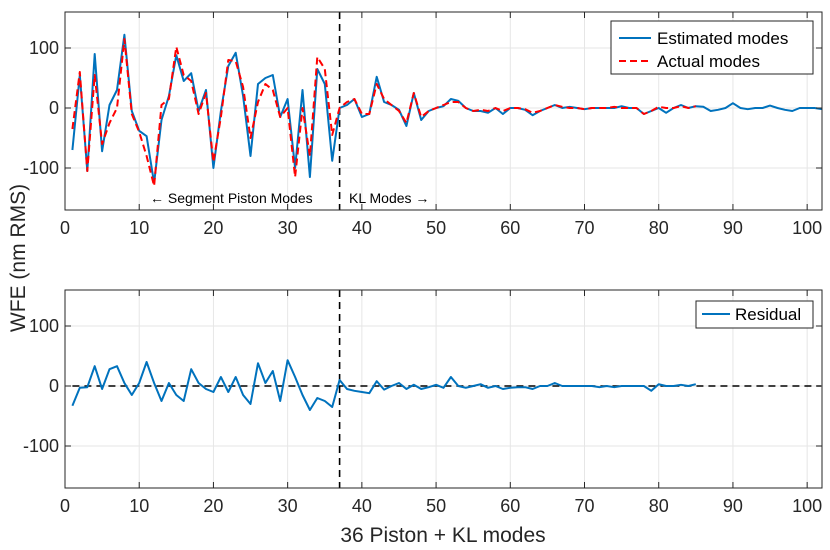  What do you see at coordinates (722, 38) in the screenshot?
I see `legend-label-estimated: Estimated modes` at bounding box center [722, 38].